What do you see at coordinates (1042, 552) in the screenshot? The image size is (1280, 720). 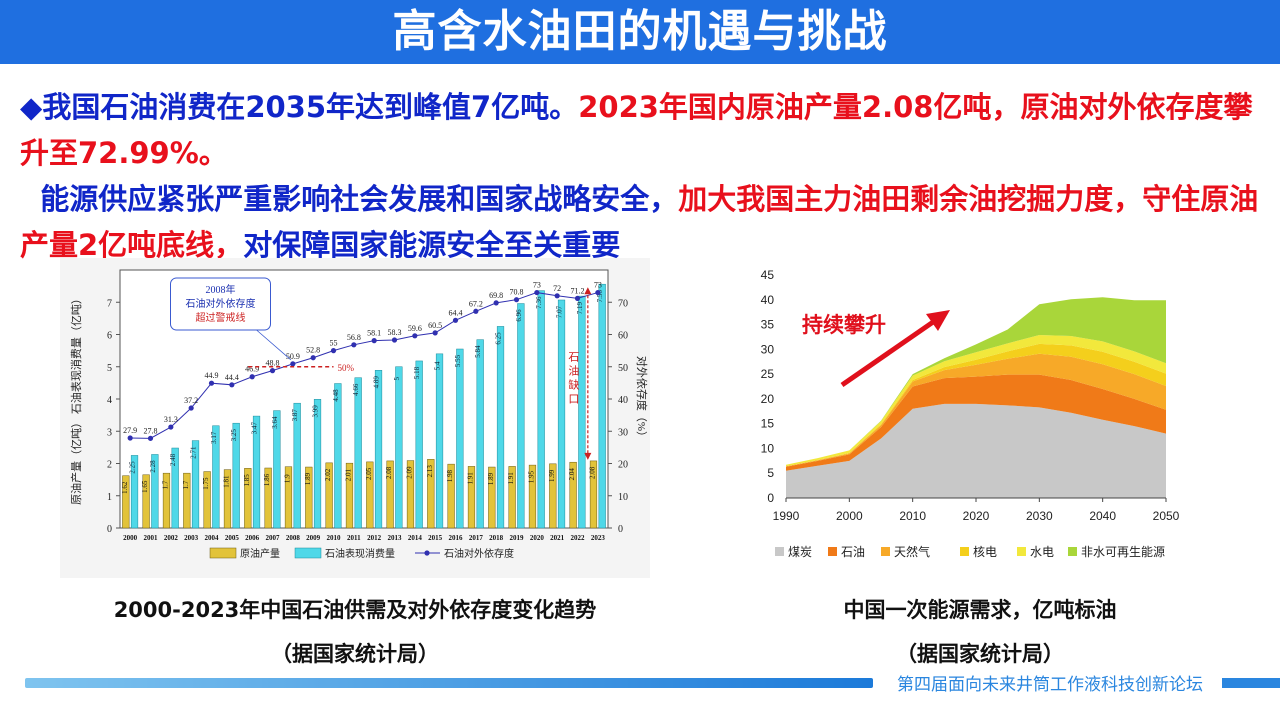 I see `legend-label-5: 水电` at bounding box center [1042, 552].